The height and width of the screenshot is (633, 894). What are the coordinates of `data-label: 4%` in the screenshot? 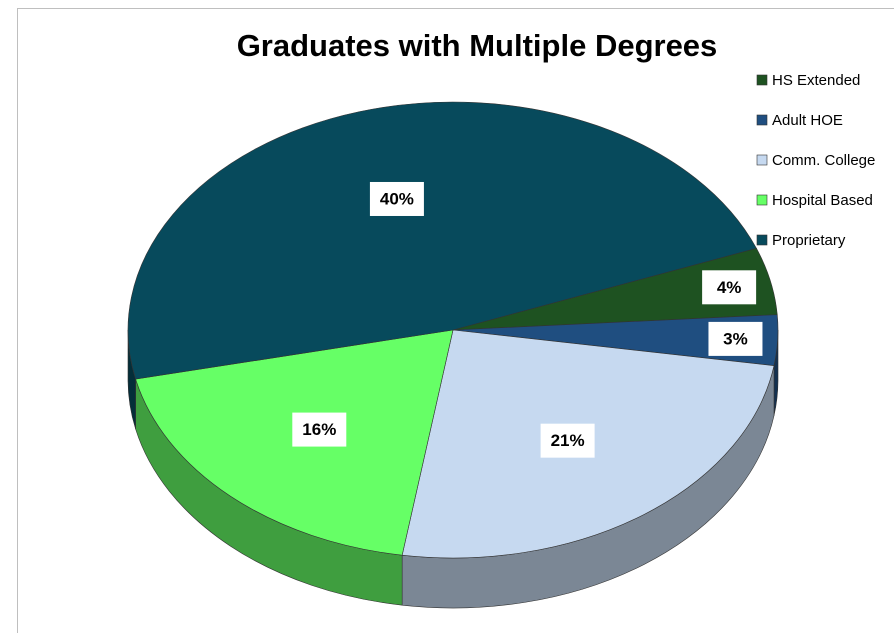 It's located at (729, 287).